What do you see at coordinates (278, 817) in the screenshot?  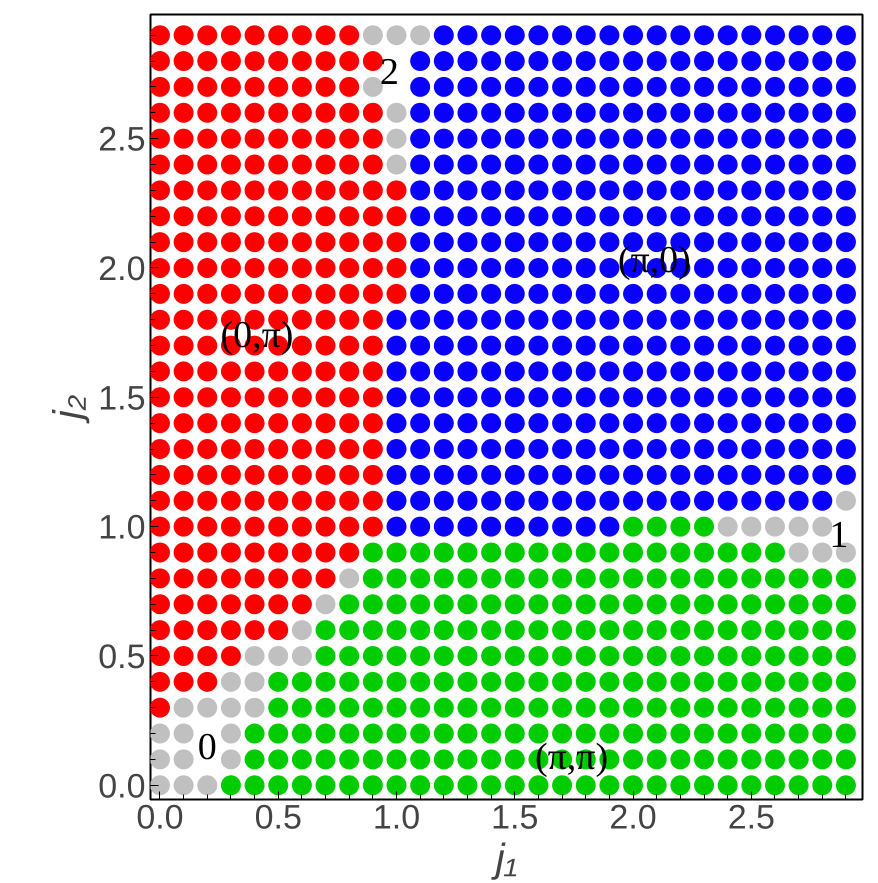 I see `x-tick-label: 0.5` at bounding box center [278, 817].